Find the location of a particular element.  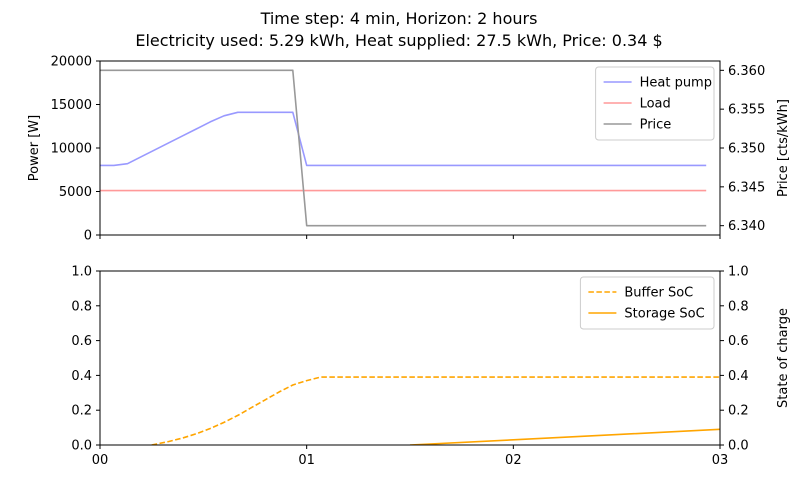

y-tick-label-right: 6.360 is located at coordinates (746, 71).